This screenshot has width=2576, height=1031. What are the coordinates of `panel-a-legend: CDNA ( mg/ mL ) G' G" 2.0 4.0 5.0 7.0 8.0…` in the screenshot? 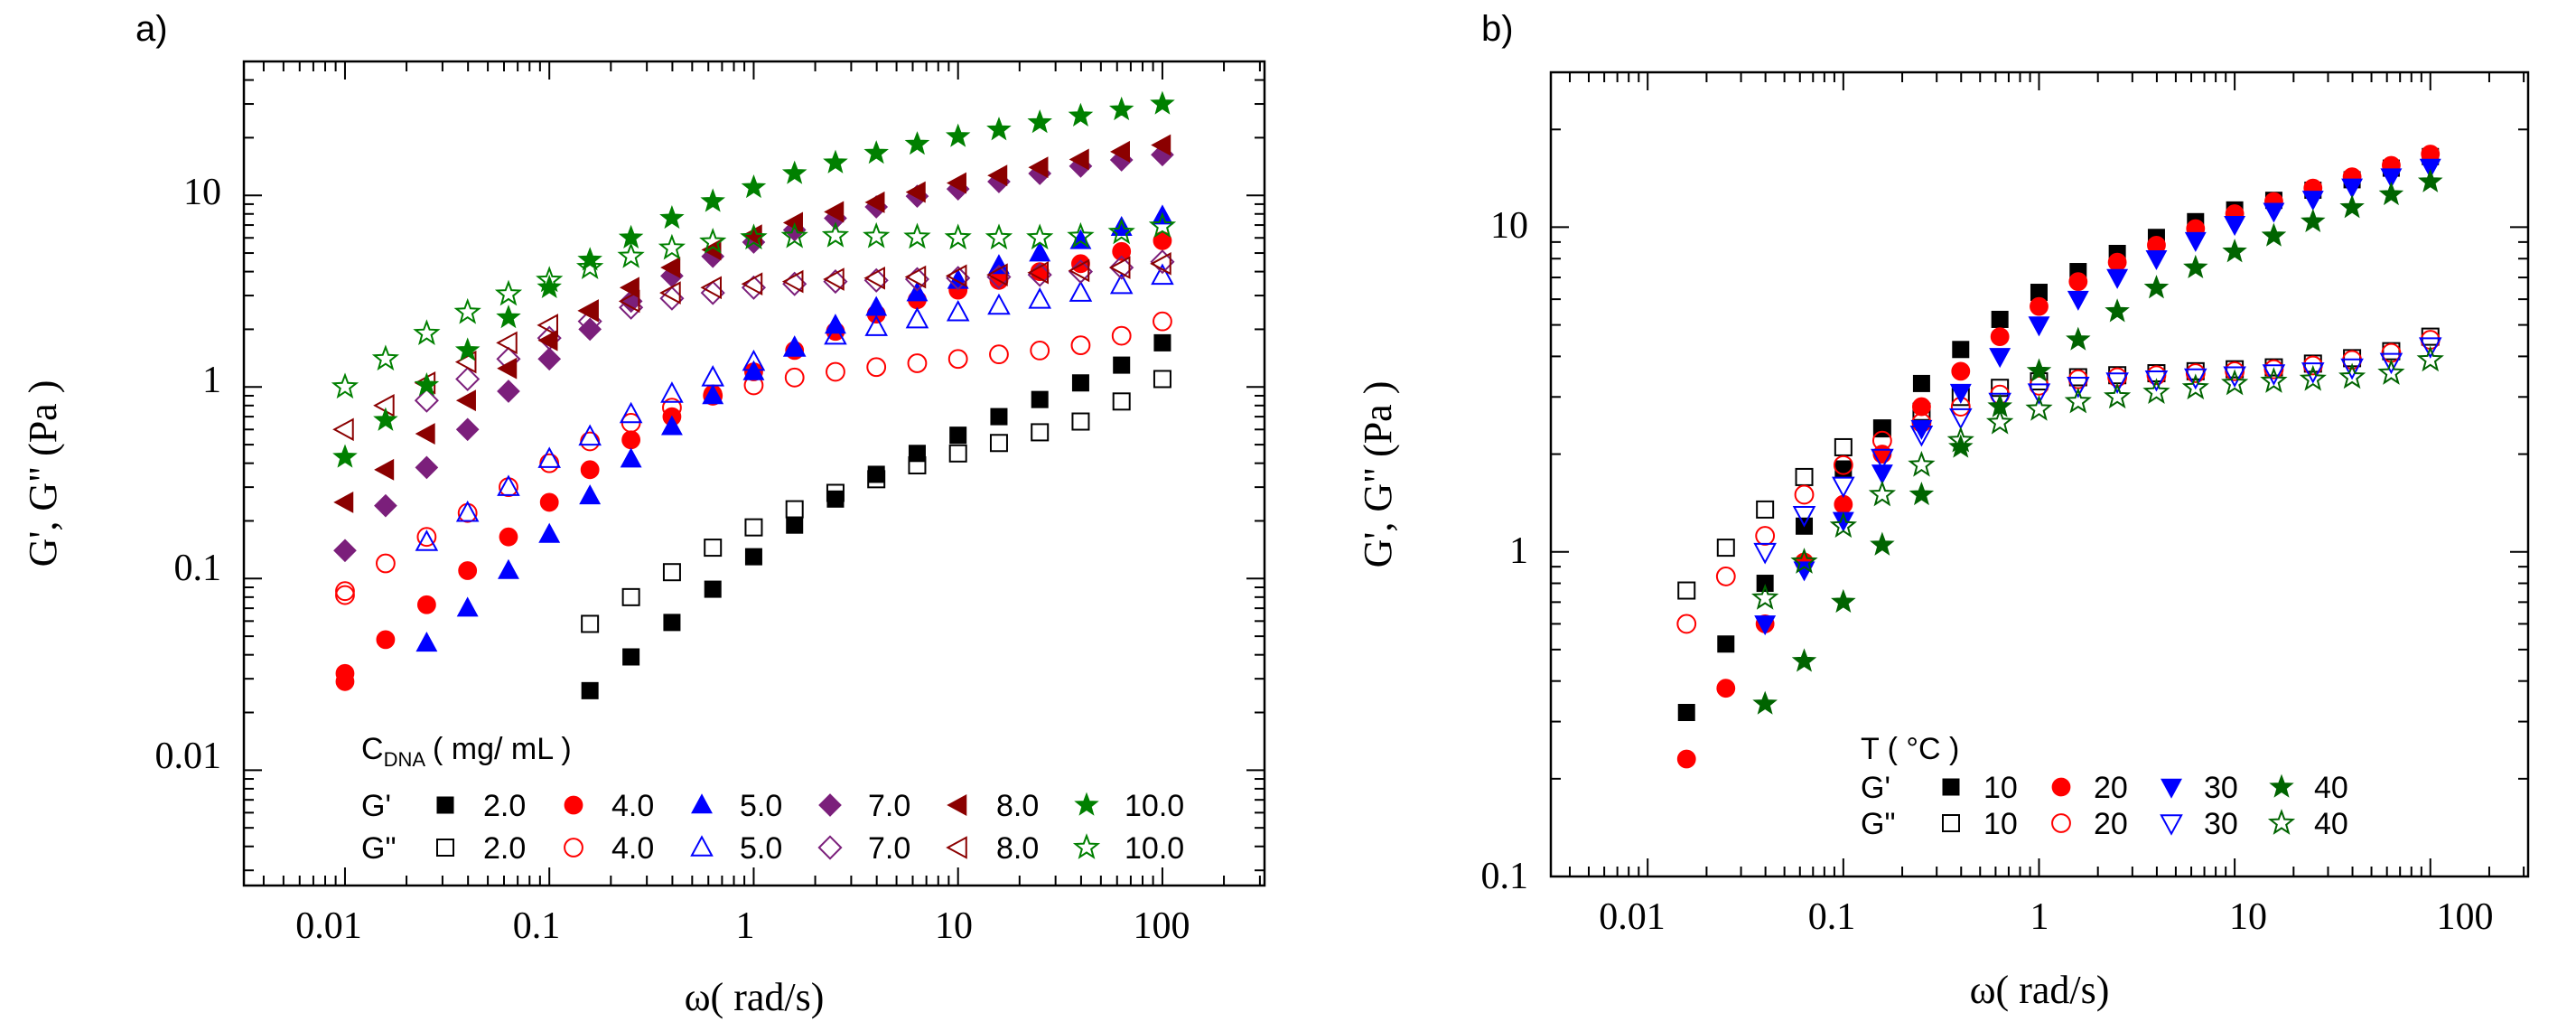 It's located at (772, 799).